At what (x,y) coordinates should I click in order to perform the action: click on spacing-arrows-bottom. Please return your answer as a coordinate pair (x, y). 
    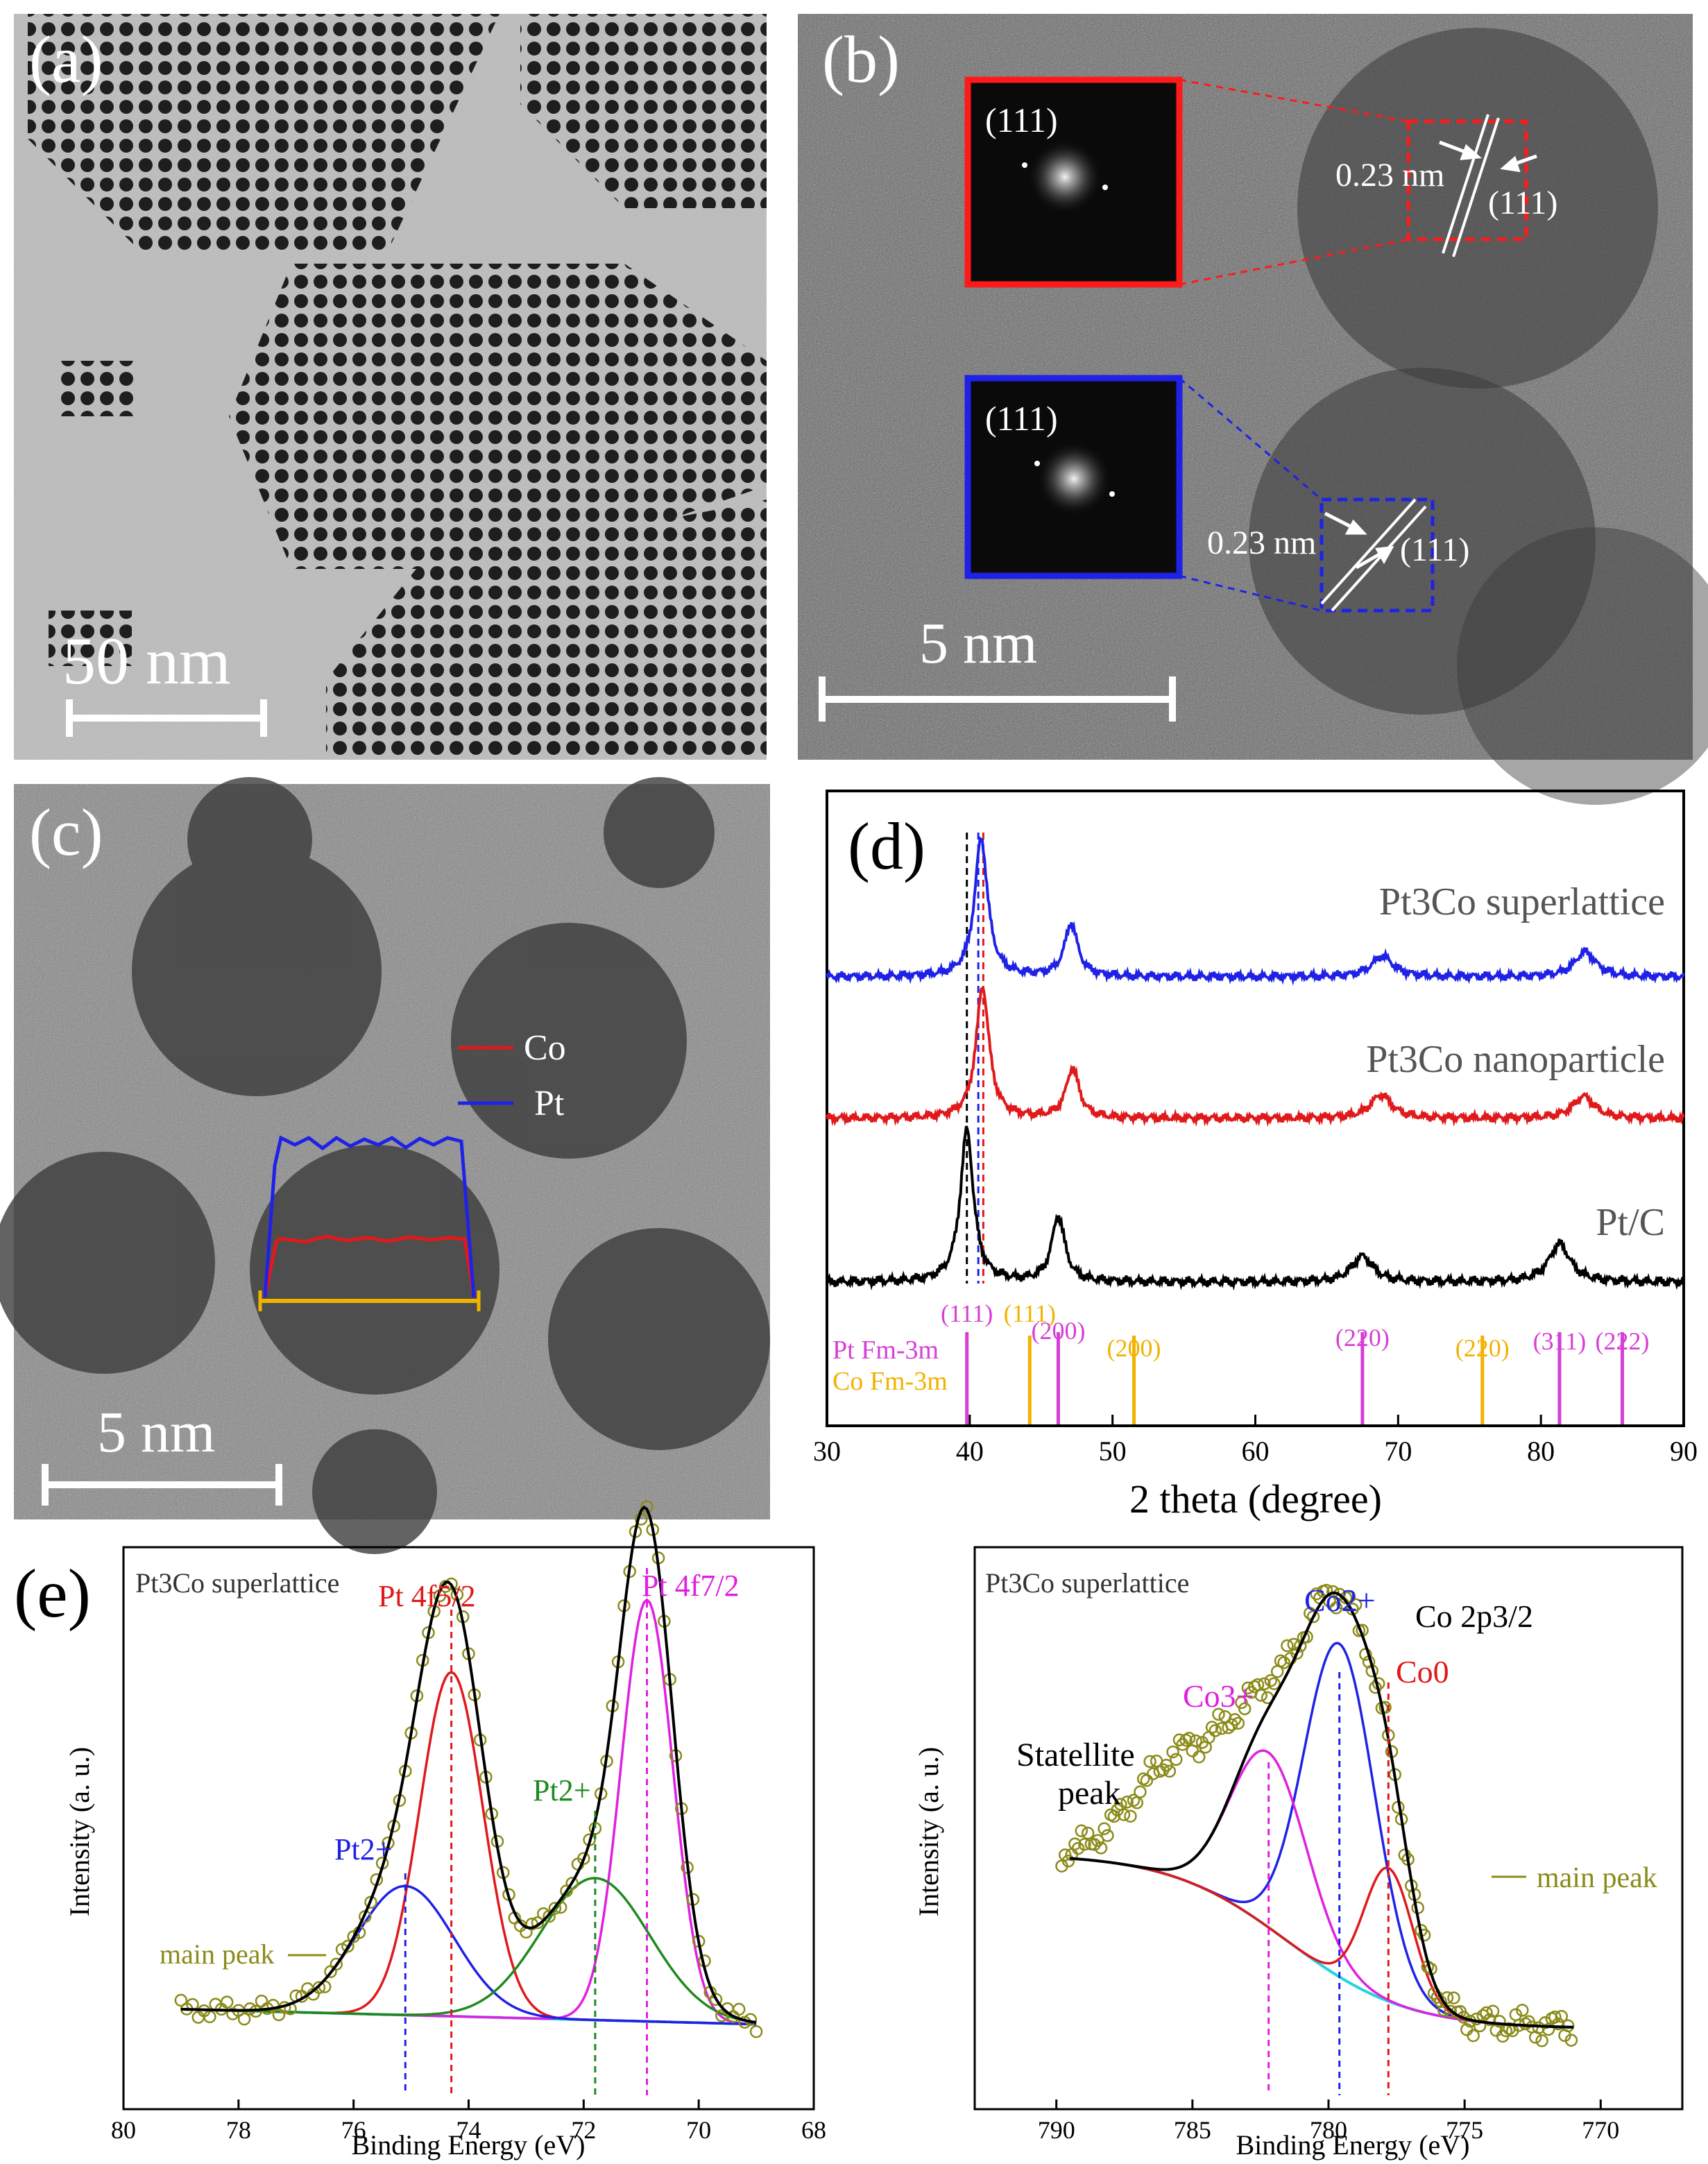
    Looking at the image, I should click on (1359, 540).